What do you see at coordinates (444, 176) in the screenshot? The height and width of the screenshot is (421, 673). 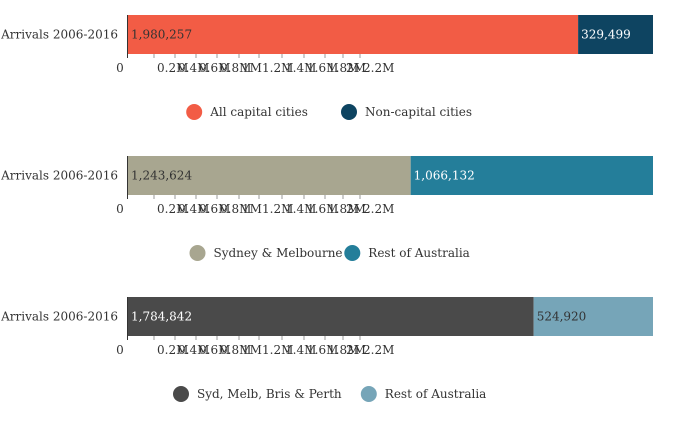 I see `data-label-2: 1,066,132` at bounding box center [444, 176].